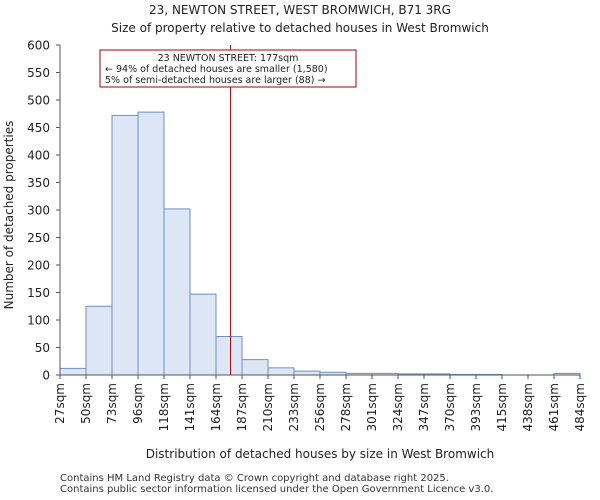 The width and height of the screenshot is (600, 500). Describe the element at coordinates (203, 334) in the screenshot. I see `bar-141sqm` at that location.